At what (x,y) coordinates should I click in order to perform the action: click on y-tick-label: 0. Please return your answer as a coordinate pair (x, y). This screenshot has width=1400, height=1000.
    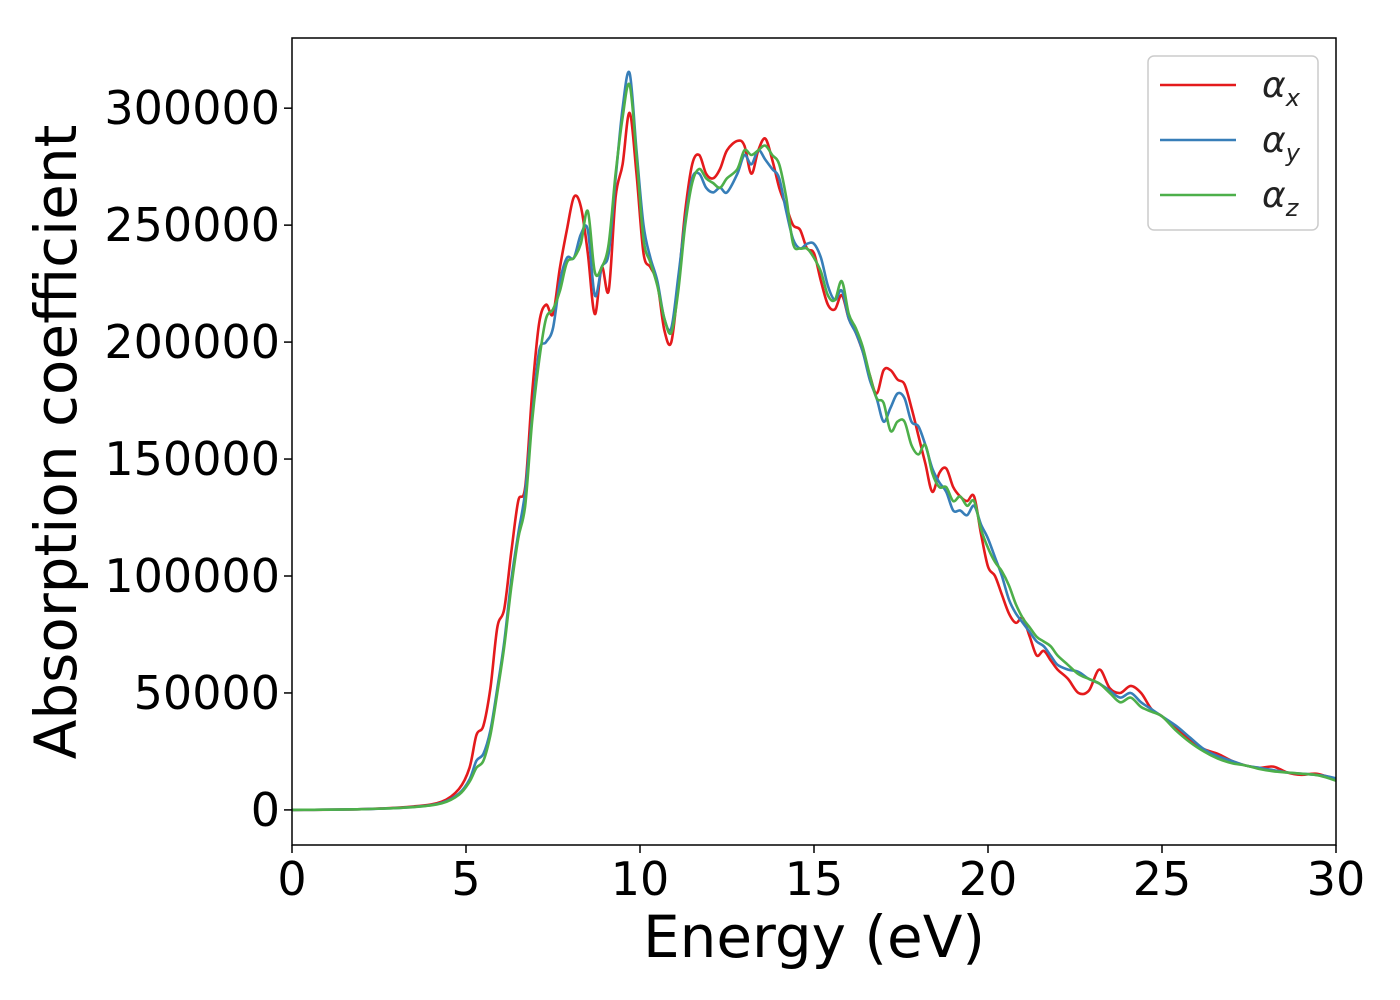
    Looking at the image, I should click on (265, 810).